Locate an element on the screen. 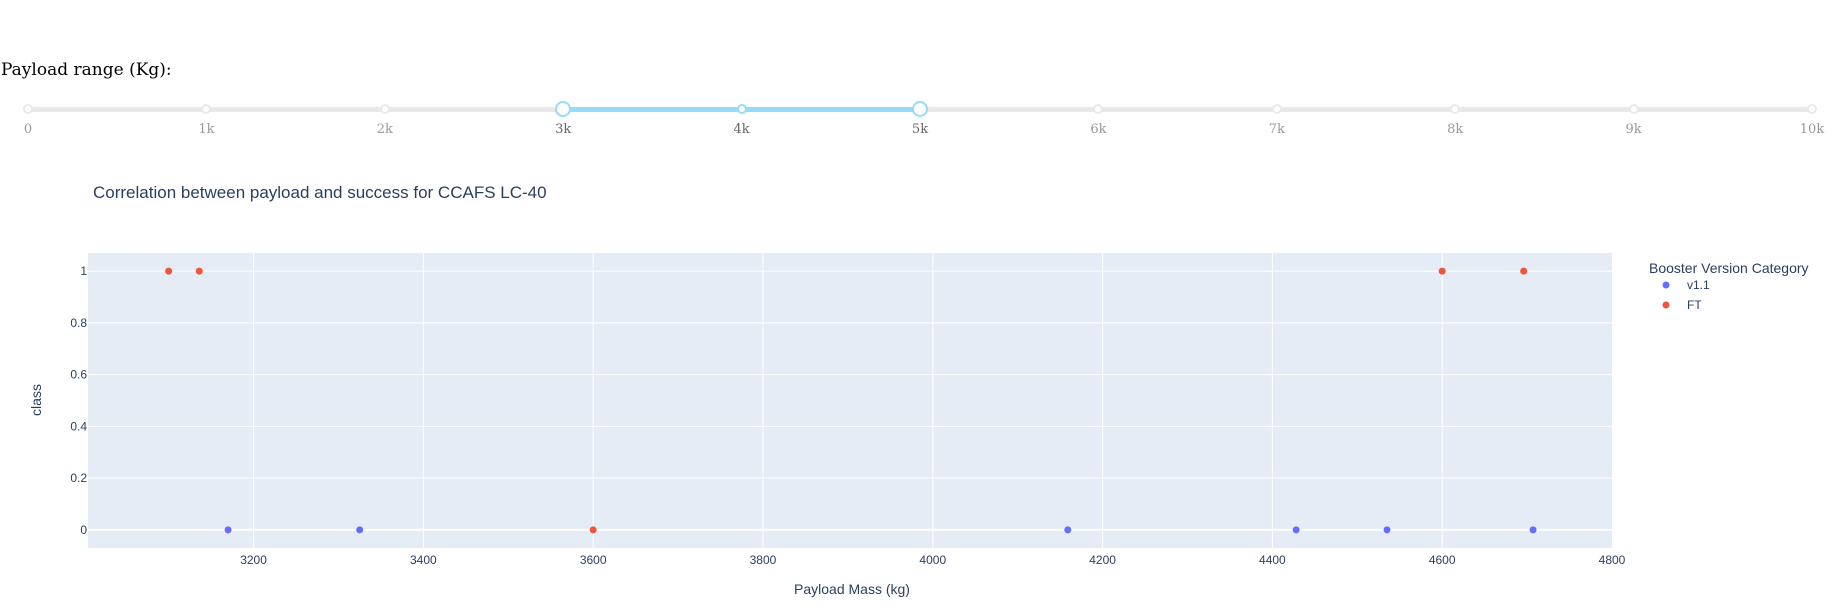  slider-mark-label: 7k is located at coordinates (1276, 129).